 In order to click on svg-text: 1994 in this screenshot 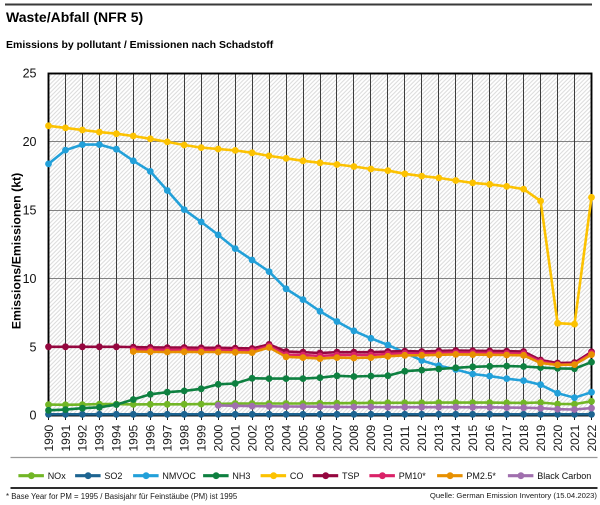, I will do `click(117, 437)`.